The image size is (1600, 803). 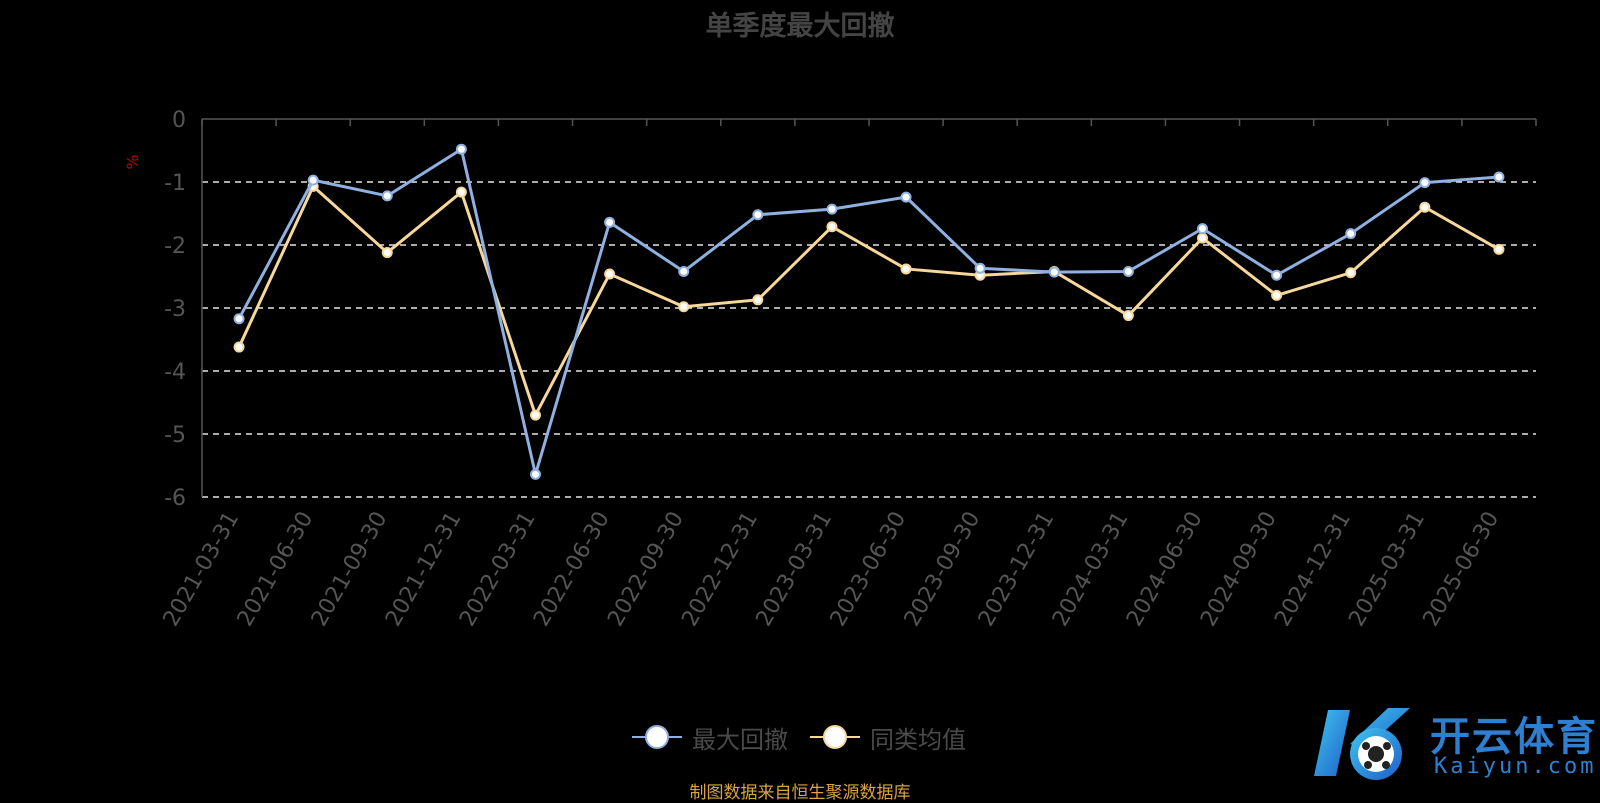 I want to click on y-tick-label-4: -4, so click(x=175, y=372).